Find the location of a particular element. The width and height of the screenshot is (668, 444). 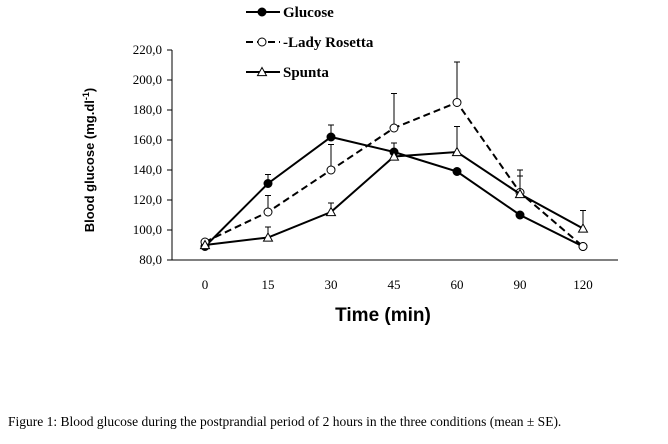

y-axis-title: Blood glucose (mg.dl-1) is located at coordinates (89, 160).